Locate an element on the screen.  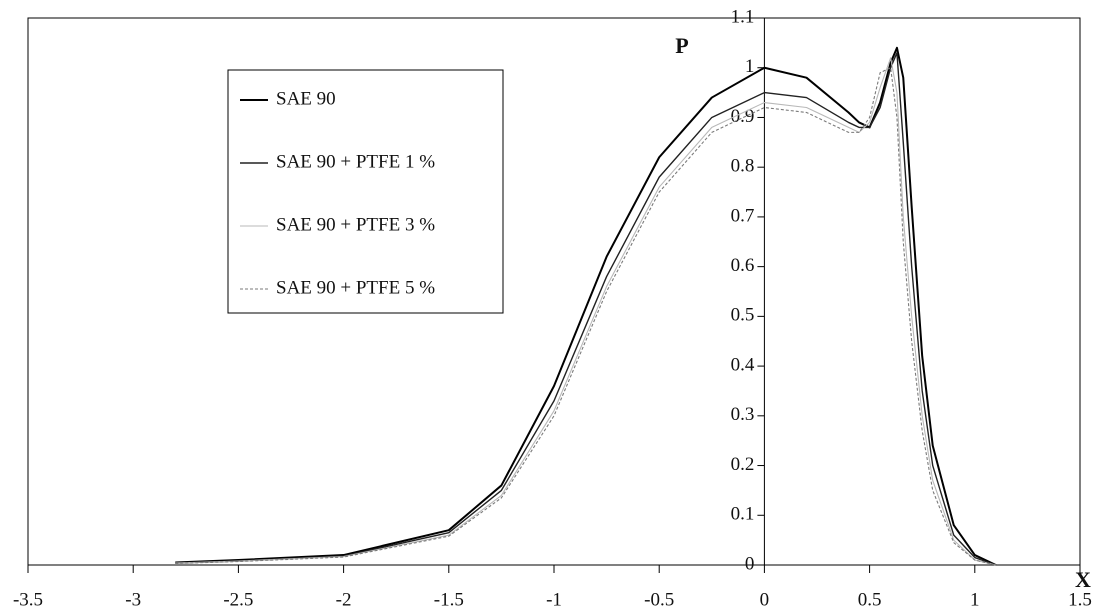
y-tick-label: 0.7 is located at coordinates (743, 215).